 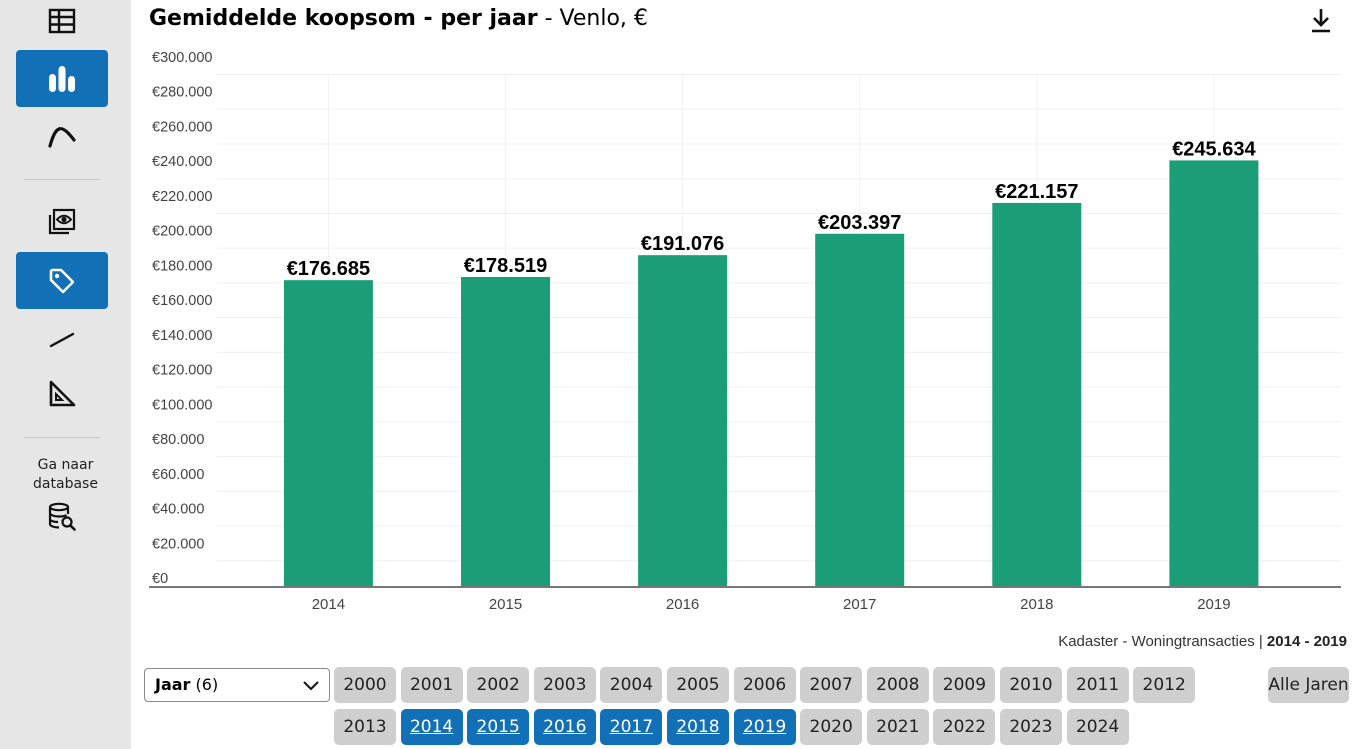 What do you see at coordinates (698, 727) in the screenshot?
I see `year-button-2018: 2018` at bounding box center [698, 727].